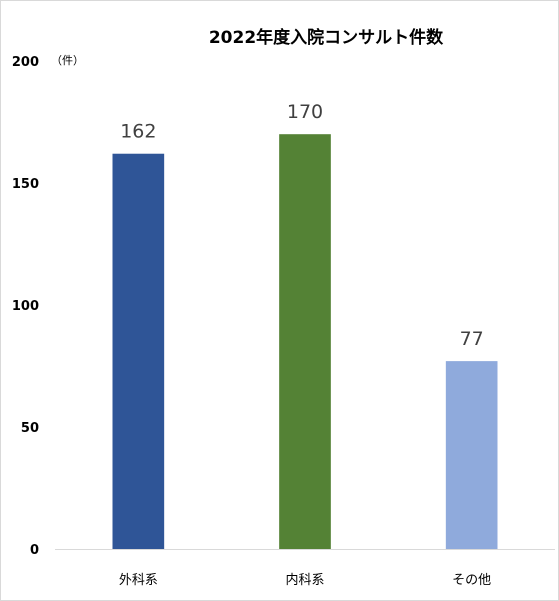 The height and width of the screenshot is (601, 559). I want to click on data-label: 162, so click(138, 132).